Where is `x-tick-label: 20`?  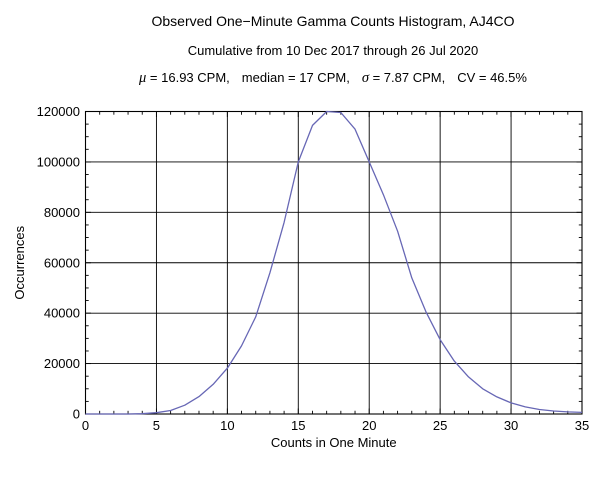
x-tick-label: 20 is located at coordinates (369, 425).